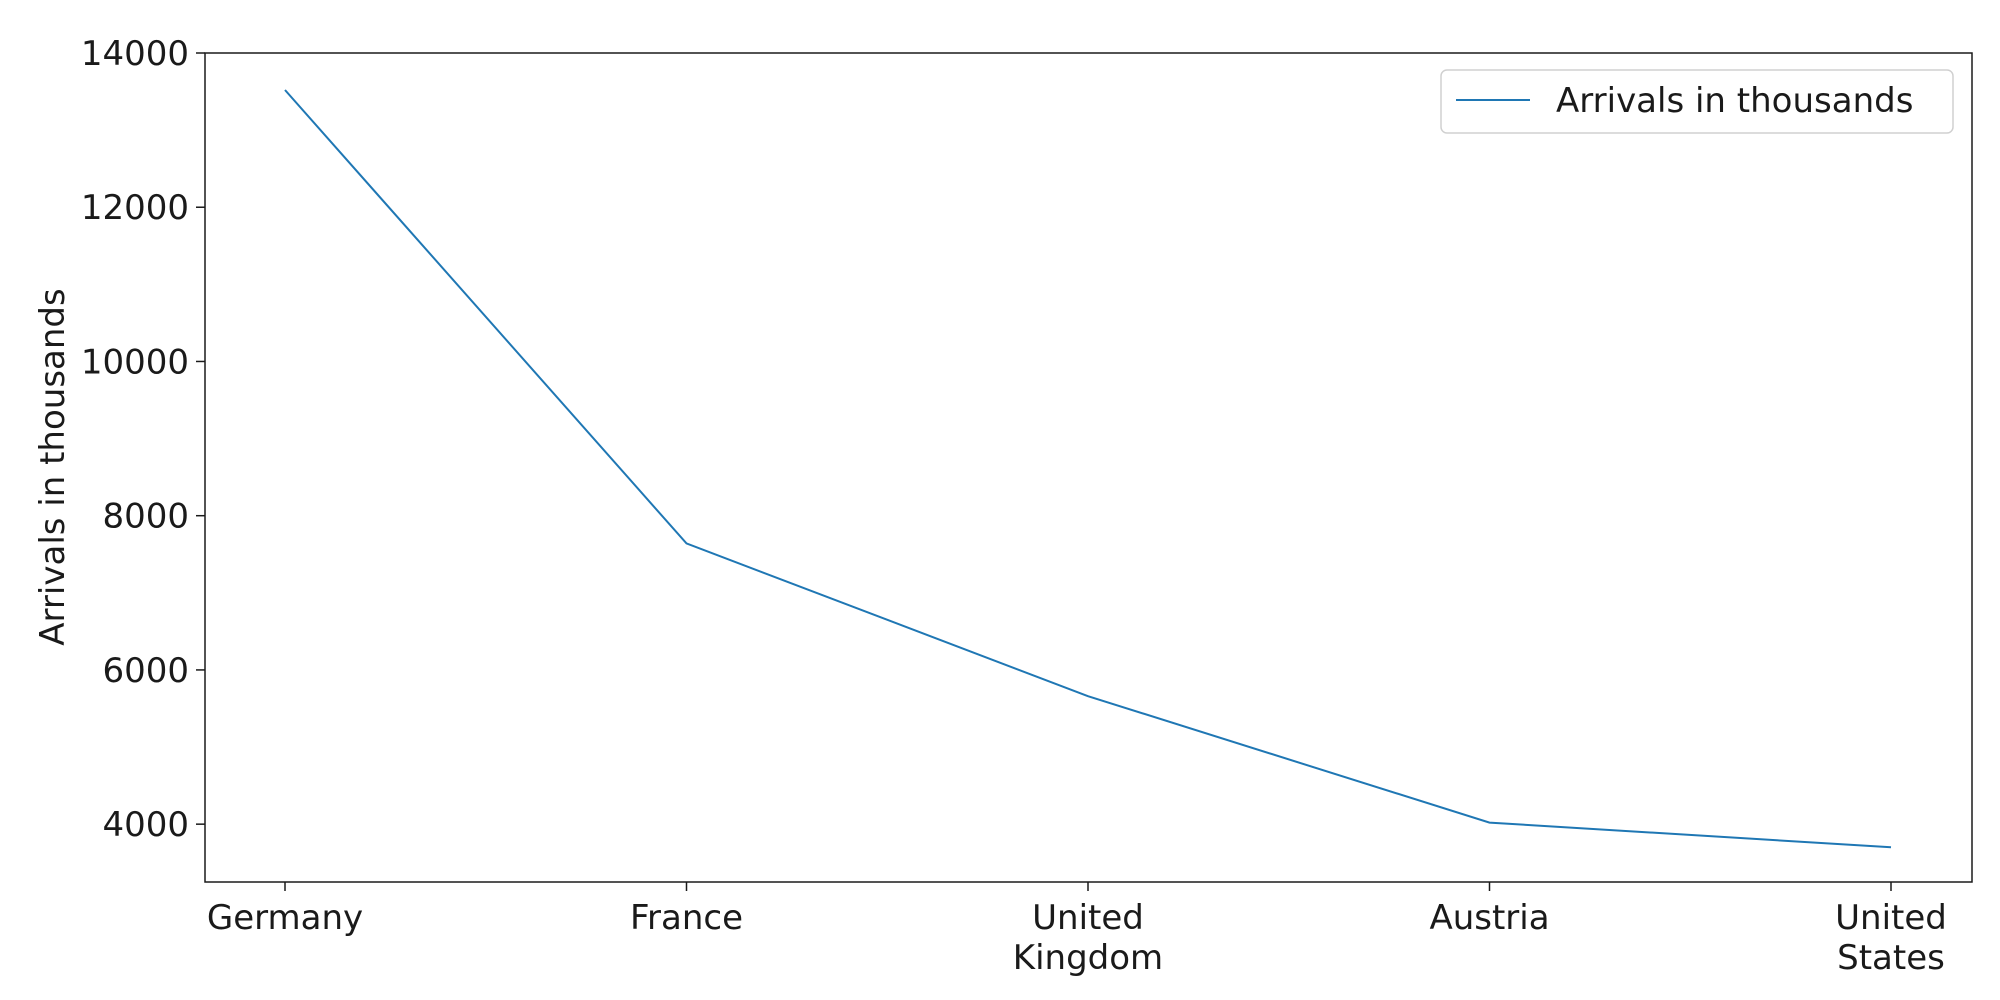  I want to click on legend: Arrivals in thousands, so click(1697, 101).